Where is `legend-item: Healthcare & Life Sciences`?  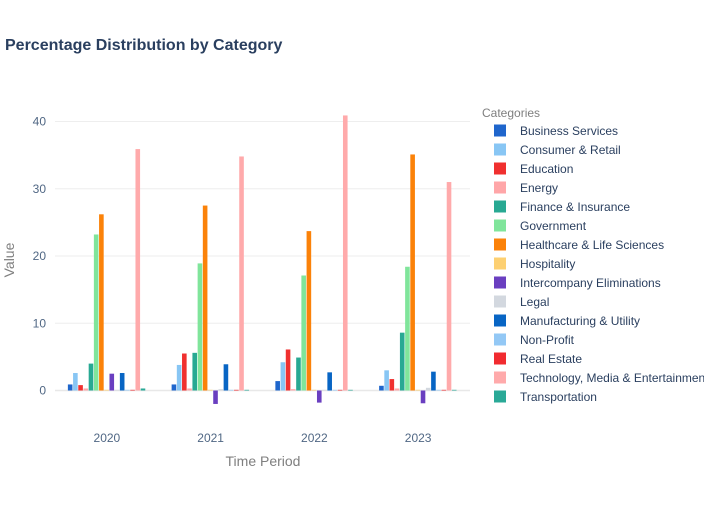 legend-item: Healthcare & Life Sciences is located at coordinates (579, 245).